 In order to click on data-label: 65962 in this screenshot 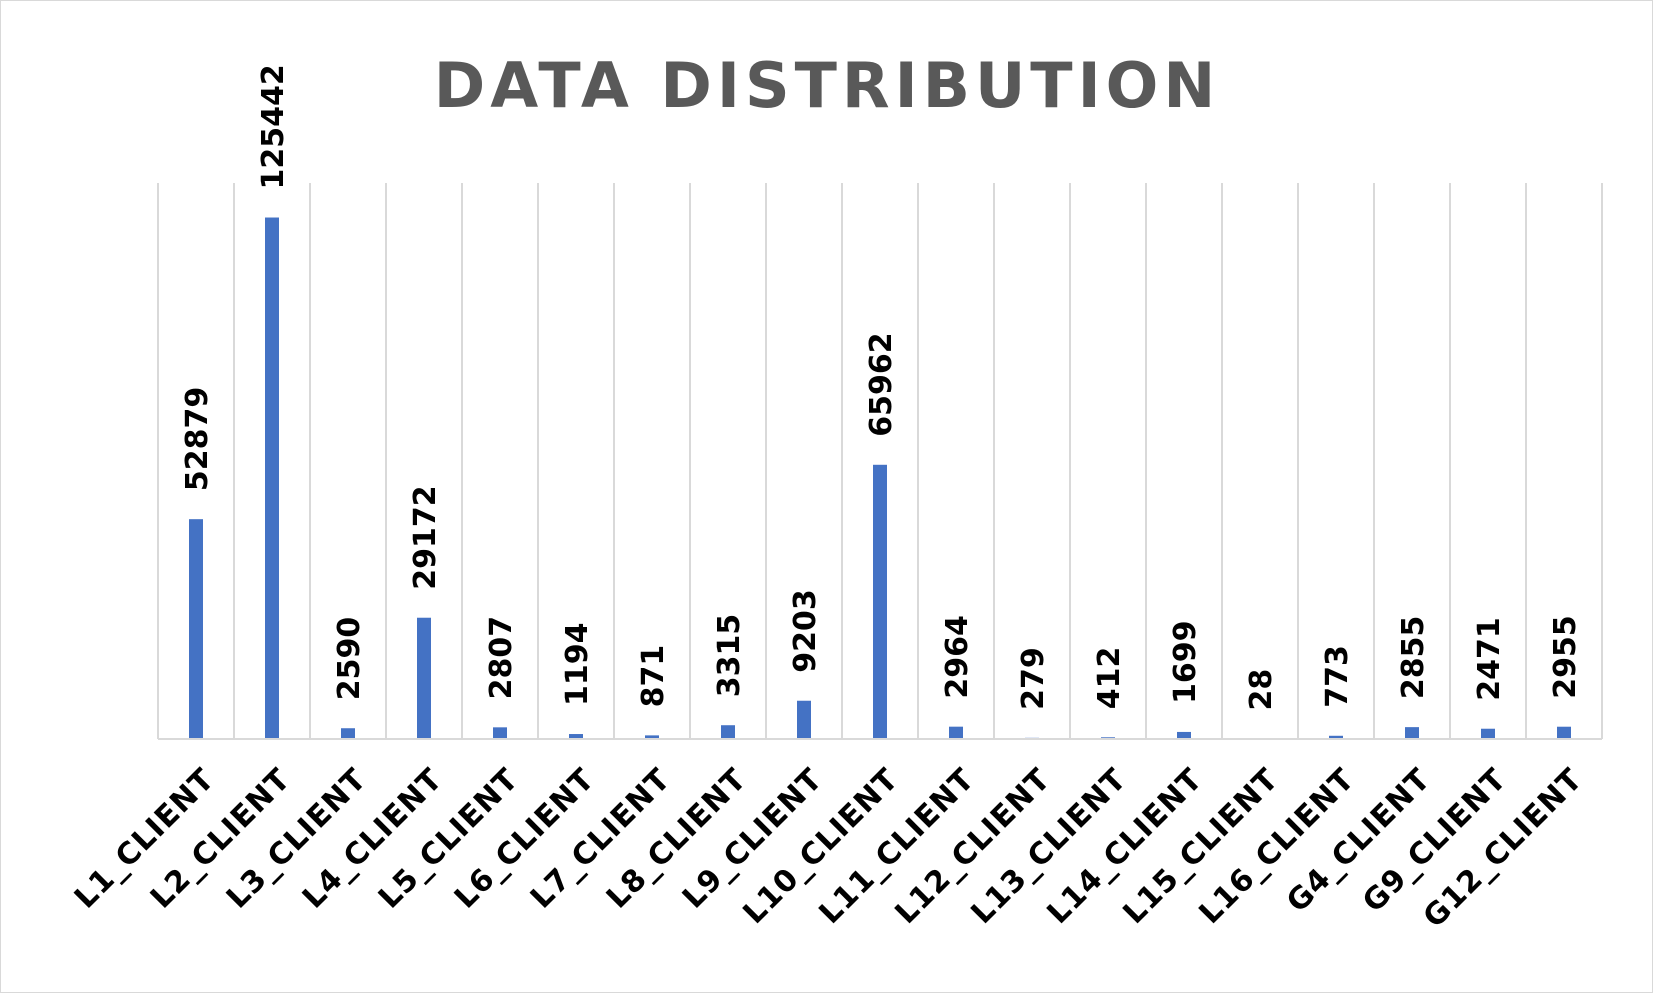, I will do `click(881, 384)`.